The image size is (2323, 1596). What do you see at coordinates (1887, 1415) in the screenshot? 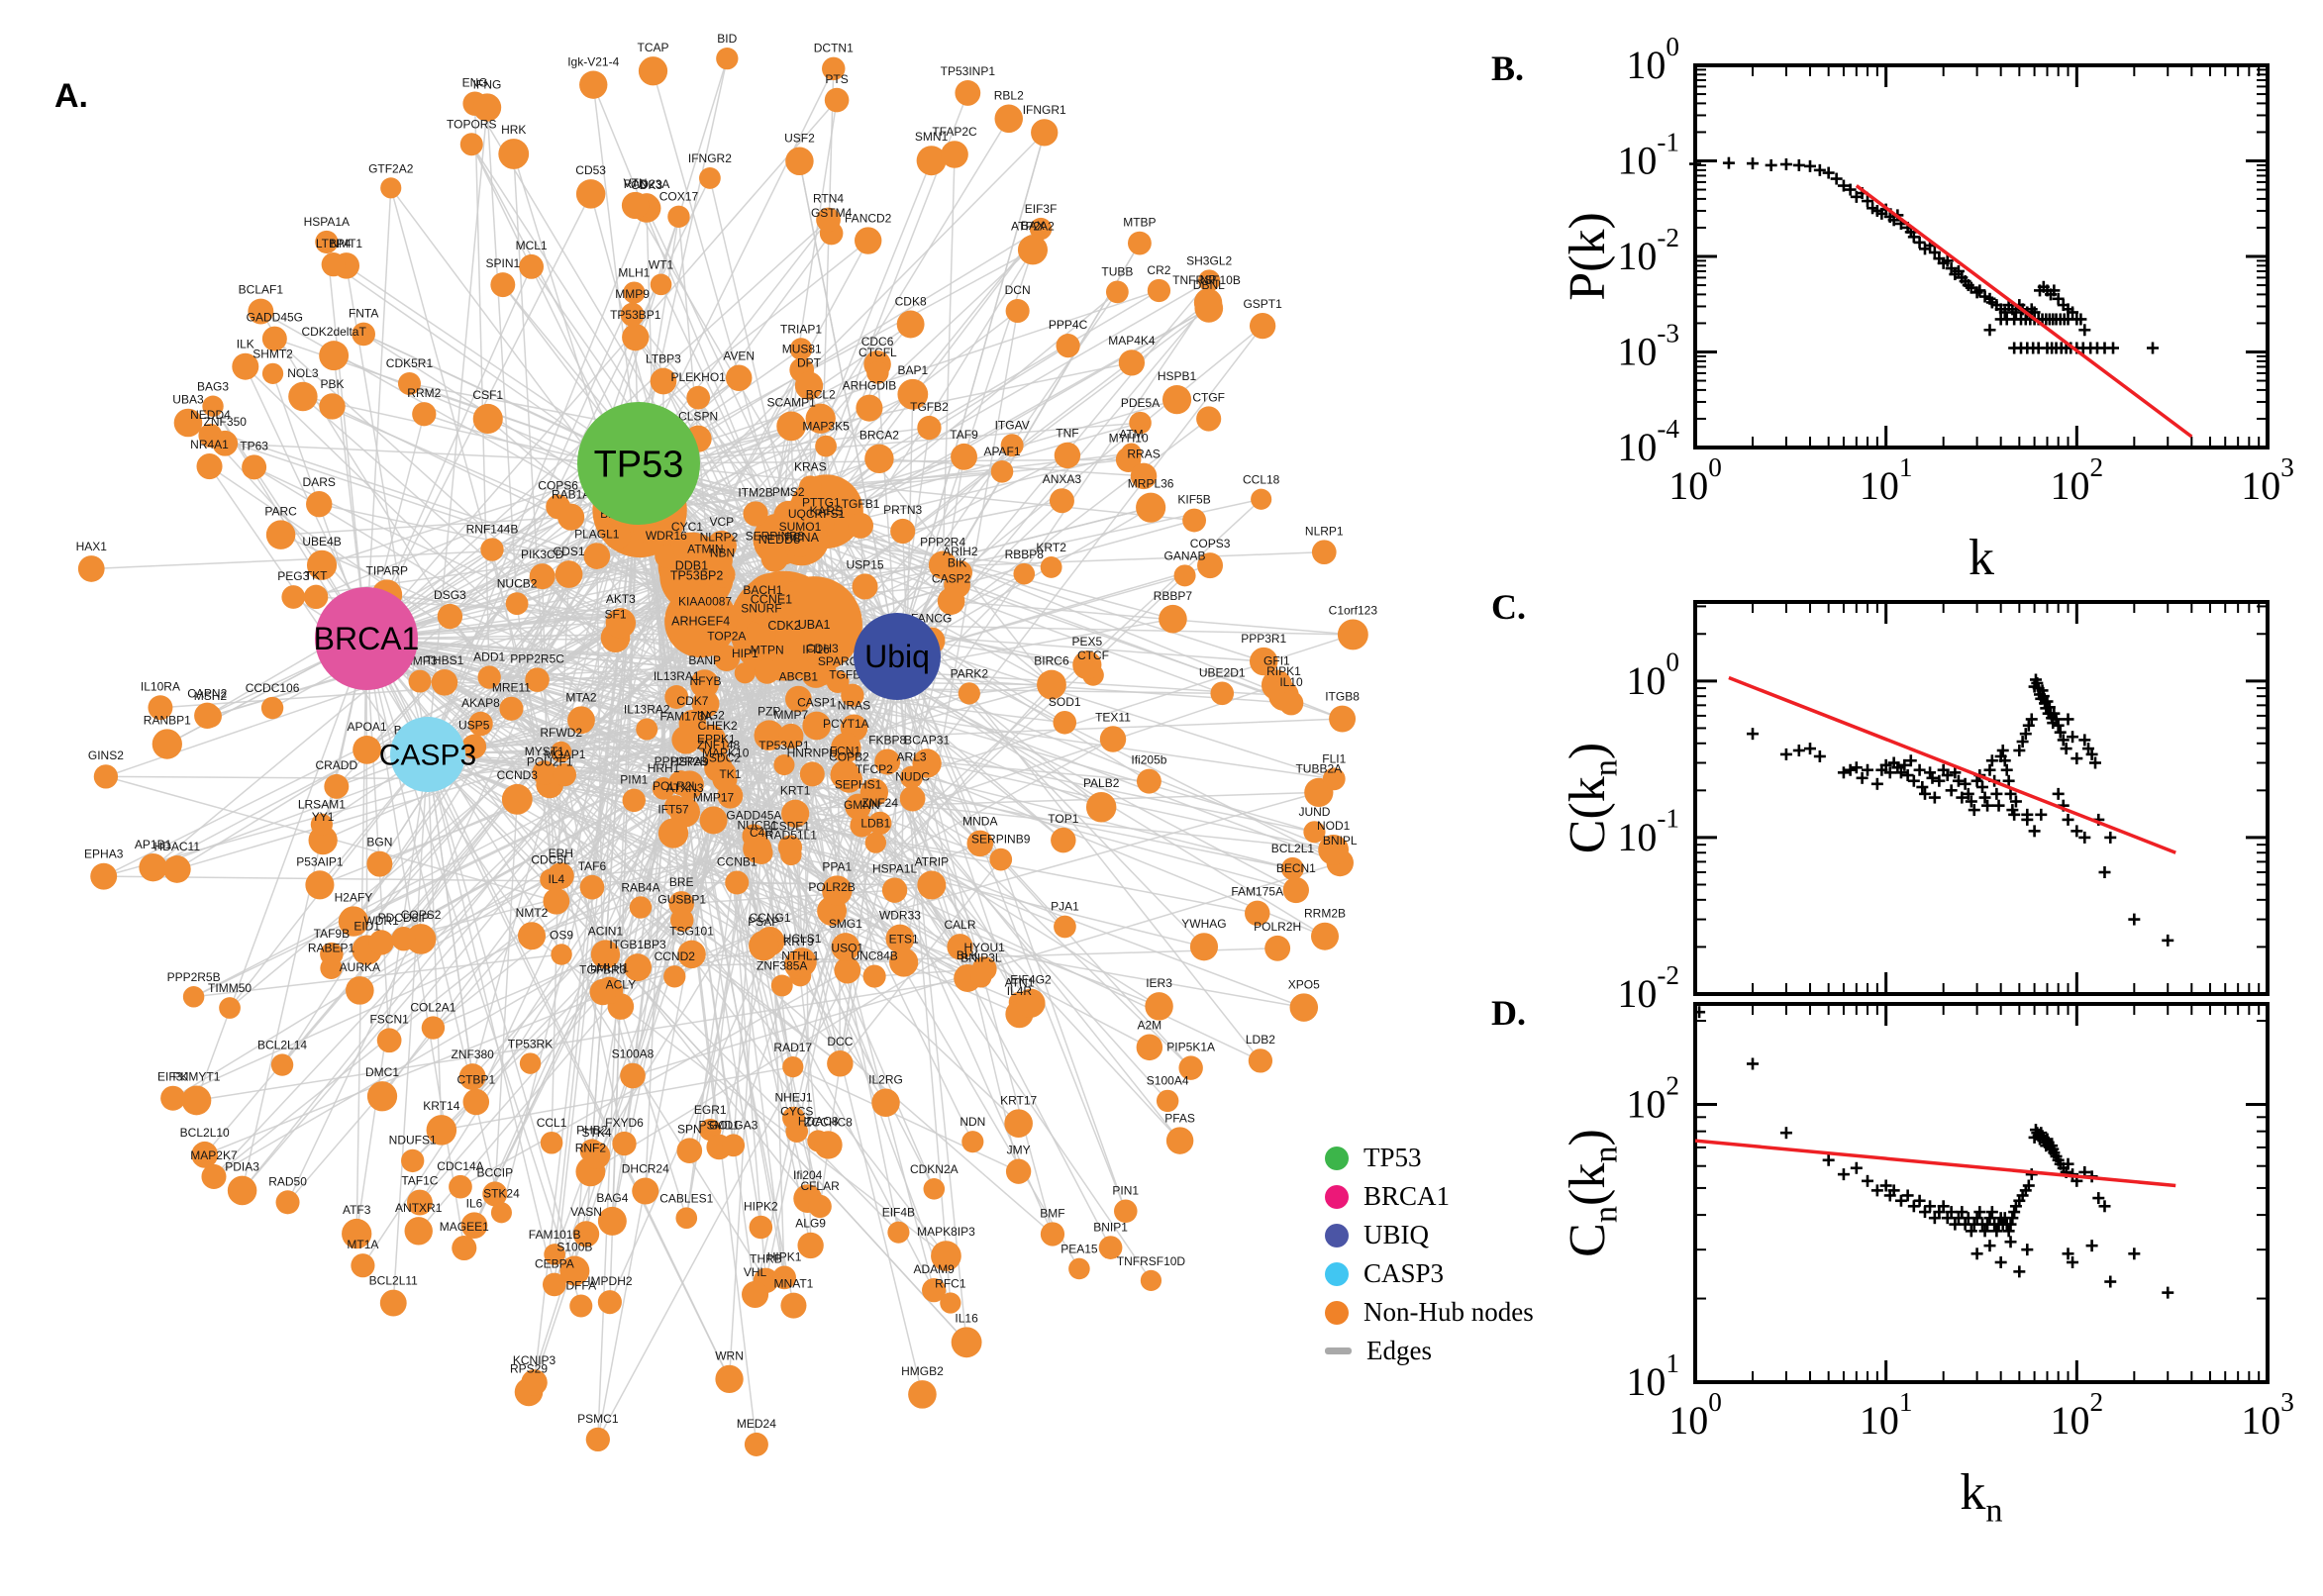
I see `x-tick-label: 10¹` at bounding box center [1887, 1415].